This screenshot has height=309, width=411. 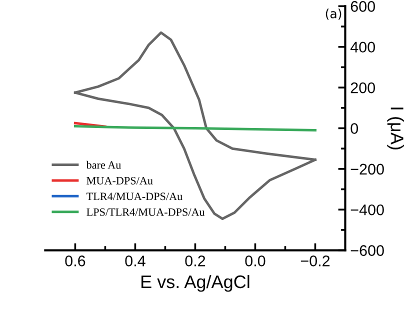 I want to click on x-tick-label: 0.6, so click(x=75, y=261).